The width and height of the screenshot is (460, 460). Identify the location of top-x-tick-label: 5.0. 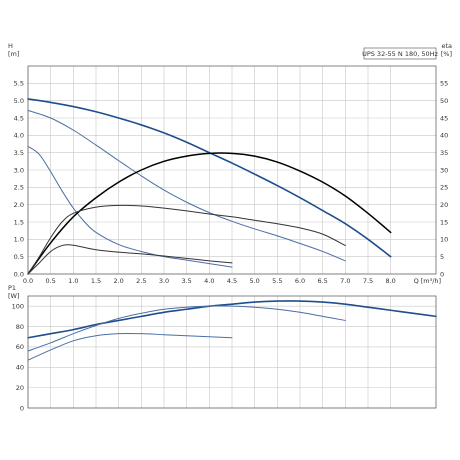
(254, 281).